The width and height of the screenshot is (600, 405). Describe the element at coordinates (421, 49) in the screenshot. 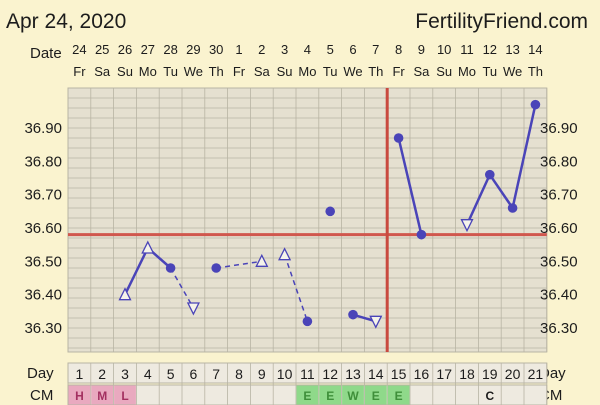

I see `date-label: 9` at that location.